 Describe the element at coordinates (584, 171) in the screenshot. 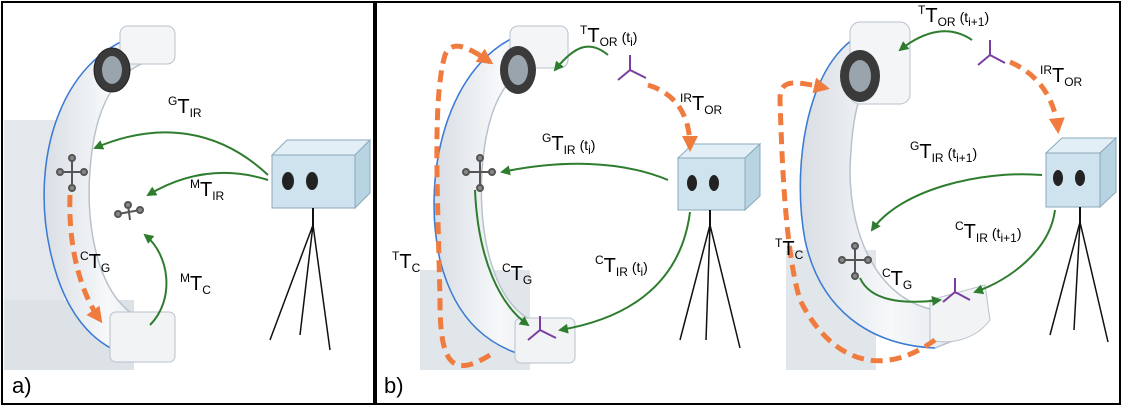

I see `arrow-g-t-ir-ti` at that location.